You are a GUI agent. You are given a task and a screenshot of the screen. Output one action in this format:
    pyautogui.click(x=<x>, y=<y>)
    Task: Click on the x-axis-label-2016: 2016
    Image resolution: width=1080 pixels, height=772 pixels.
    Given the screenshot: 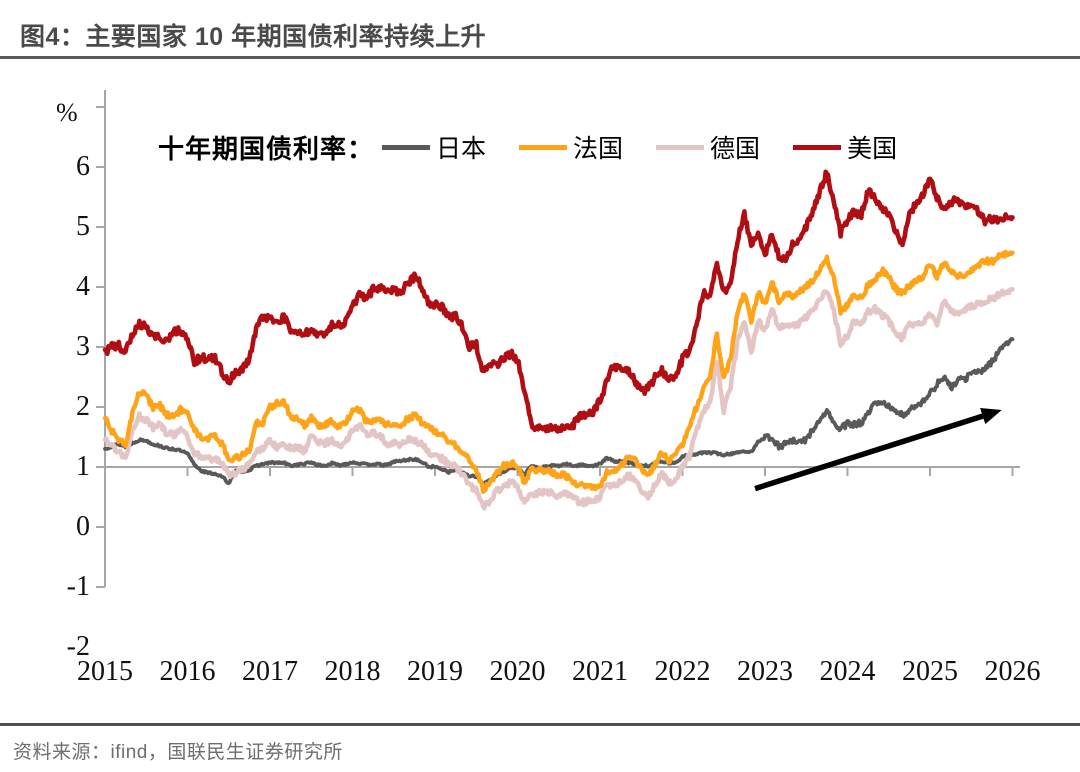 What is the action you would take?
    pyautogui.click(x=187, y=671)
    